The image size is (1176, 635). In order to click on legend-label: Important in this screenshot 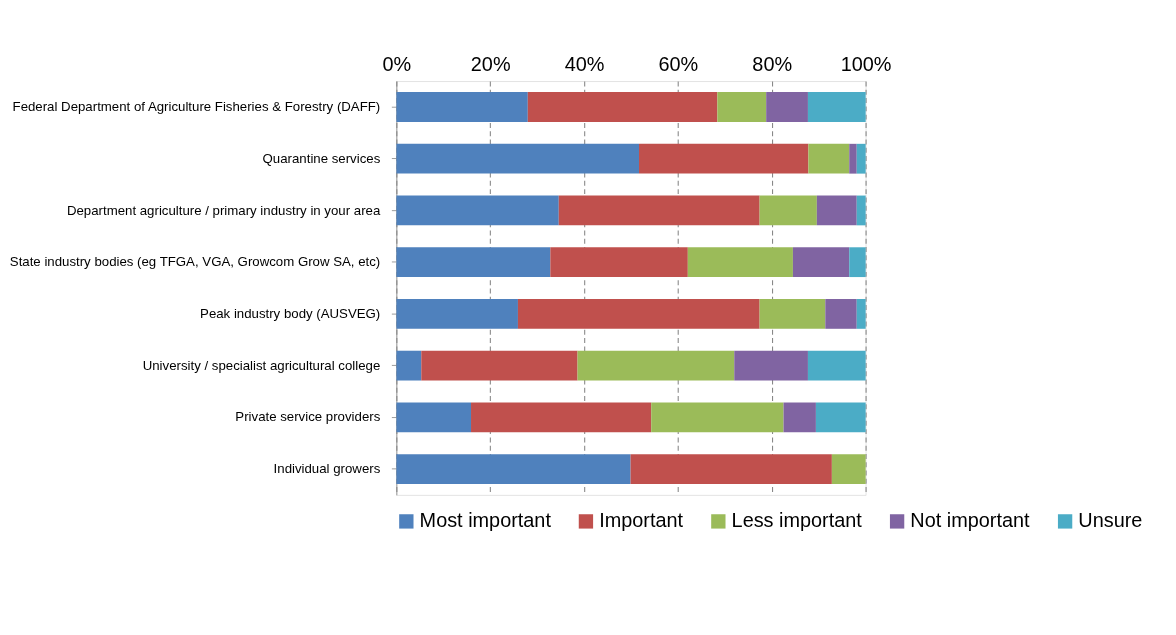, I will do `click(641, 520)`.